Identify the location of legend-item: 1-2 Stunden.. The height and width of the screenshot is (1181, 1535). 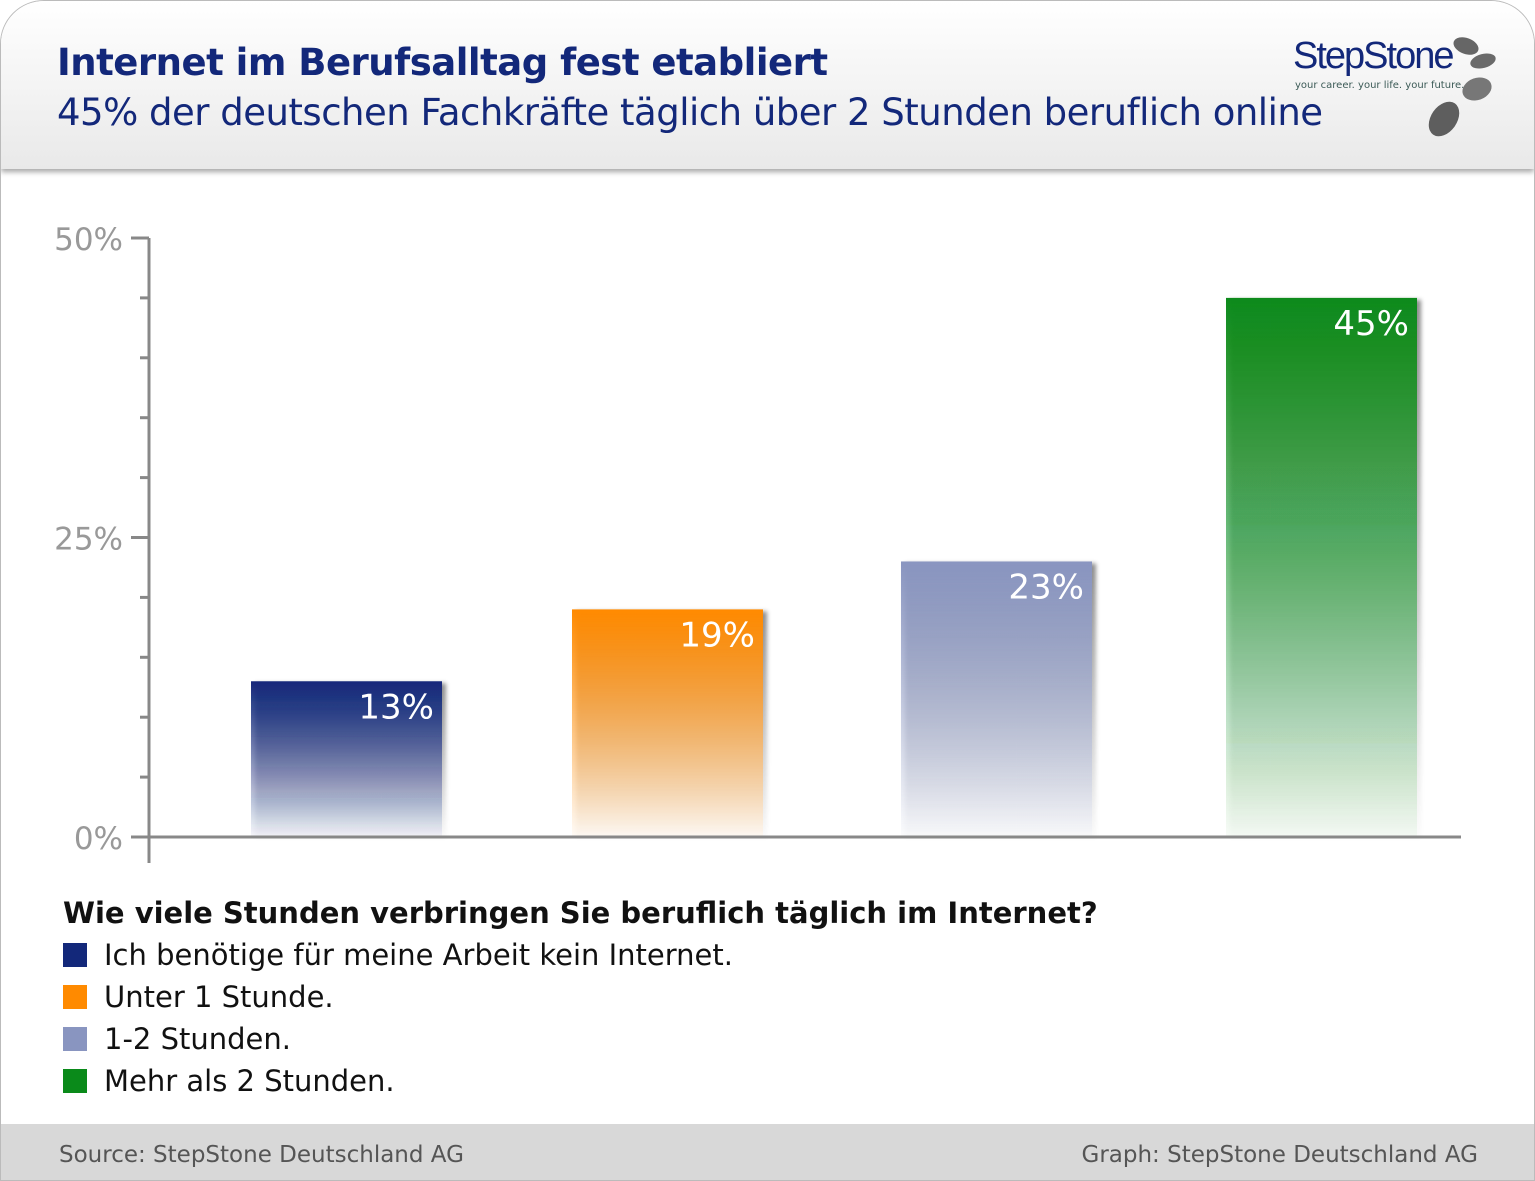
(177, 1039).